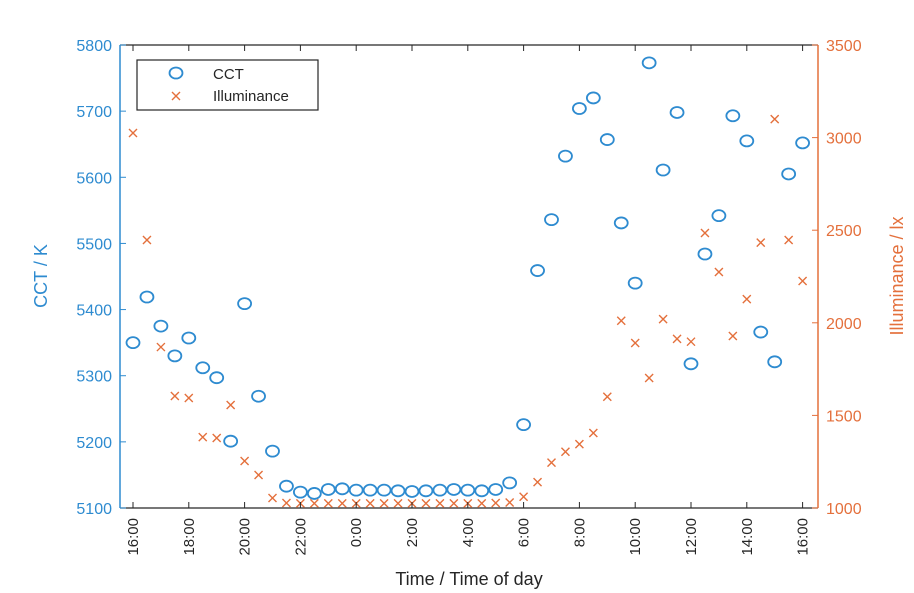 The image size is (914, 593). What do you see at coordinates (94, 244) in the screenshot?
I see `y-left-tick-label: 5500` at bounding box center [94, 244].